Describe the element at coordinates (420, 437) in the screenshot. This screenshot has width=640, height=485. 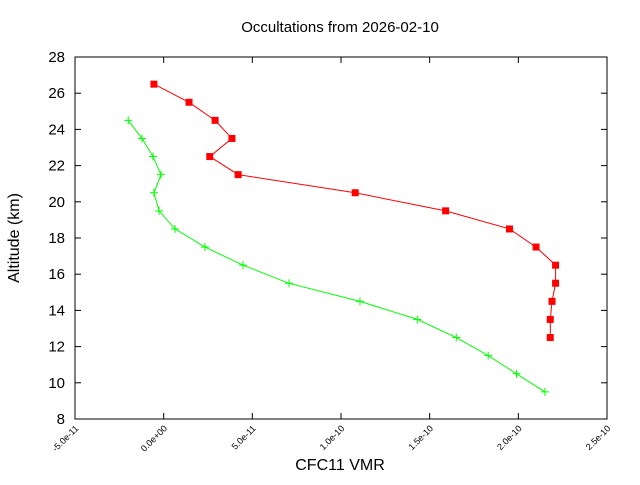
I see `x-tick-label: 1.5e-10` at that location.